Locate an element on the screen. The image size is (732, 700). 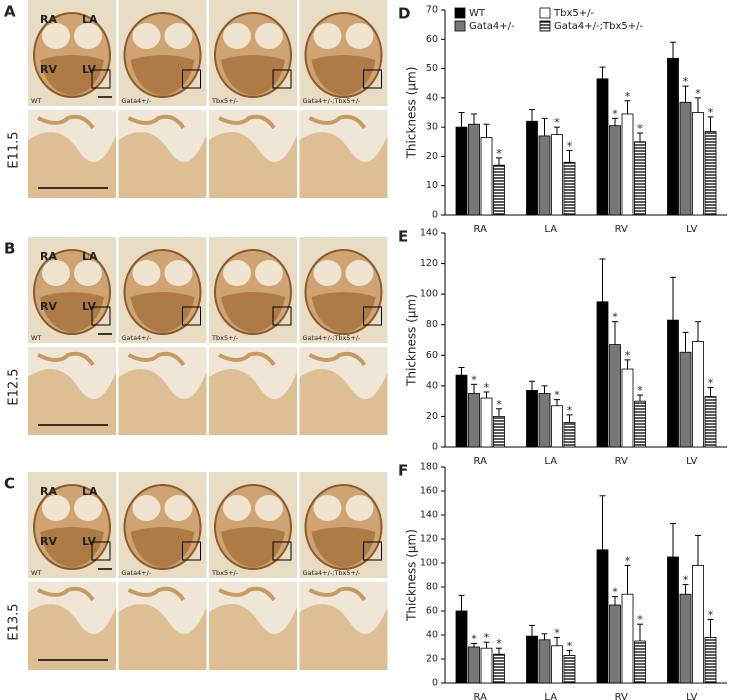
panel-letter: E is located at coordinates (403, 237).